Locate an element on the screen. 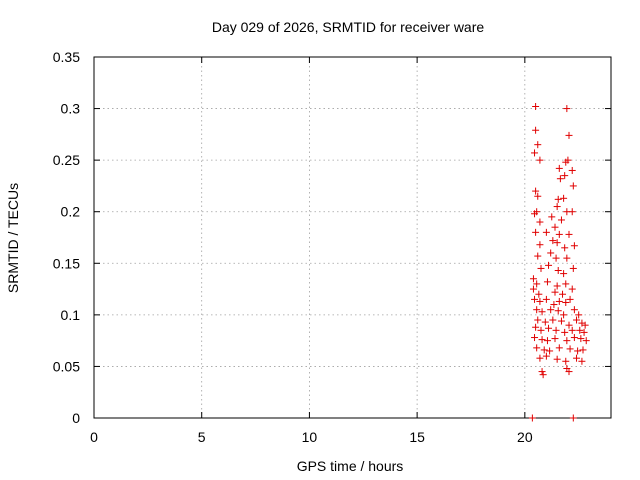 This screenshot has height=480, width=640. x-axis-label: GPS time / hours is located at coordinates (350, 466).